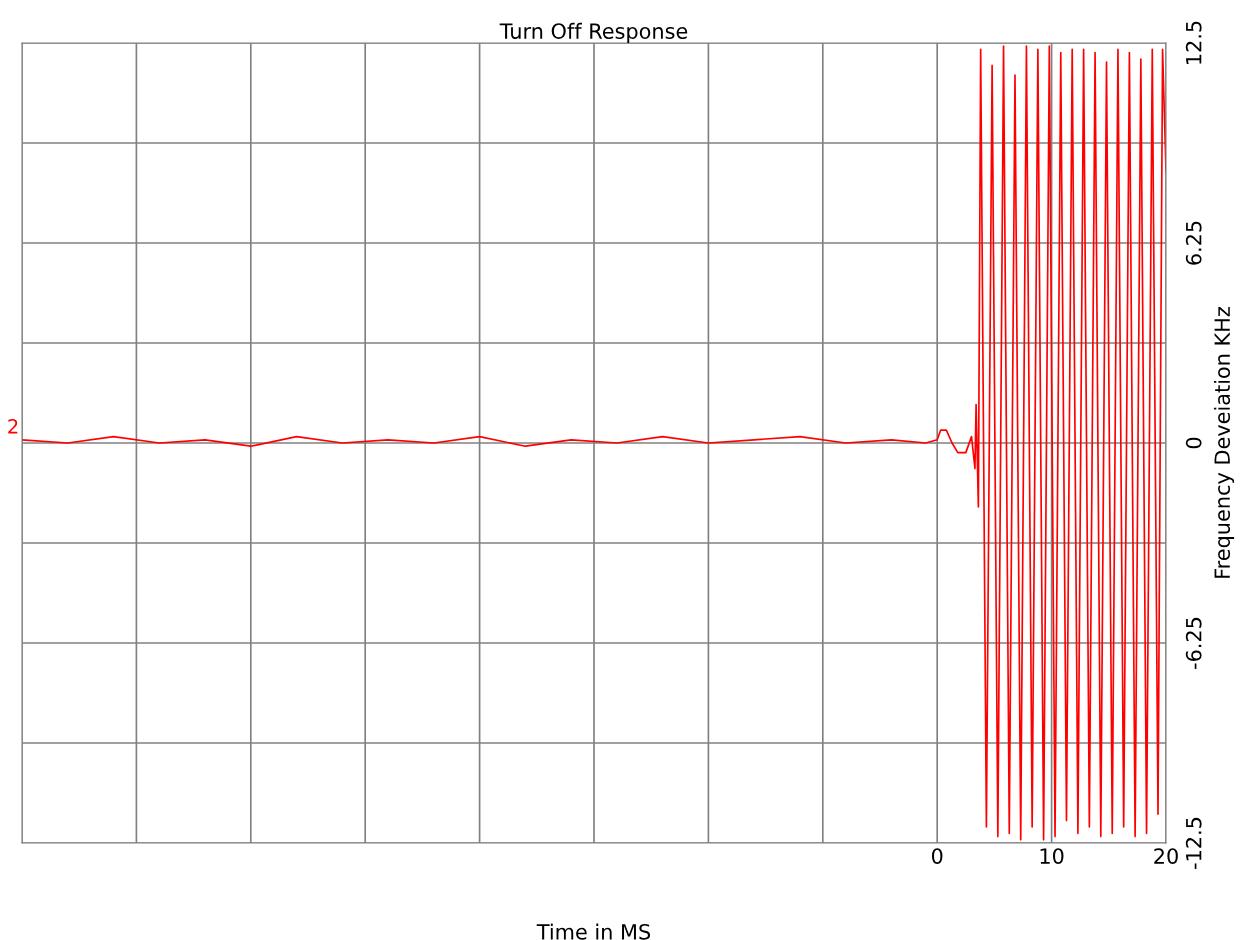 Image resolution: width=1247 pixels, height=940 pixels. Describe the element at coordinates (1224, 442) in the screenshot. I see `y-axis-title: Frequency Deveiation KHz` at that location.